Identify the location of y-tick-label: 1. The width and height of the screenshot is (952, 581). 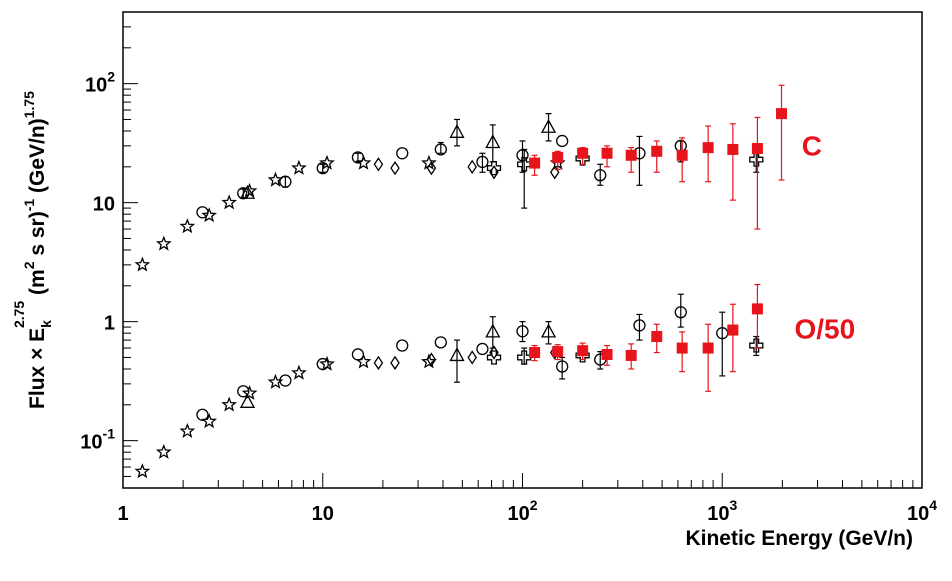
(109, 324).